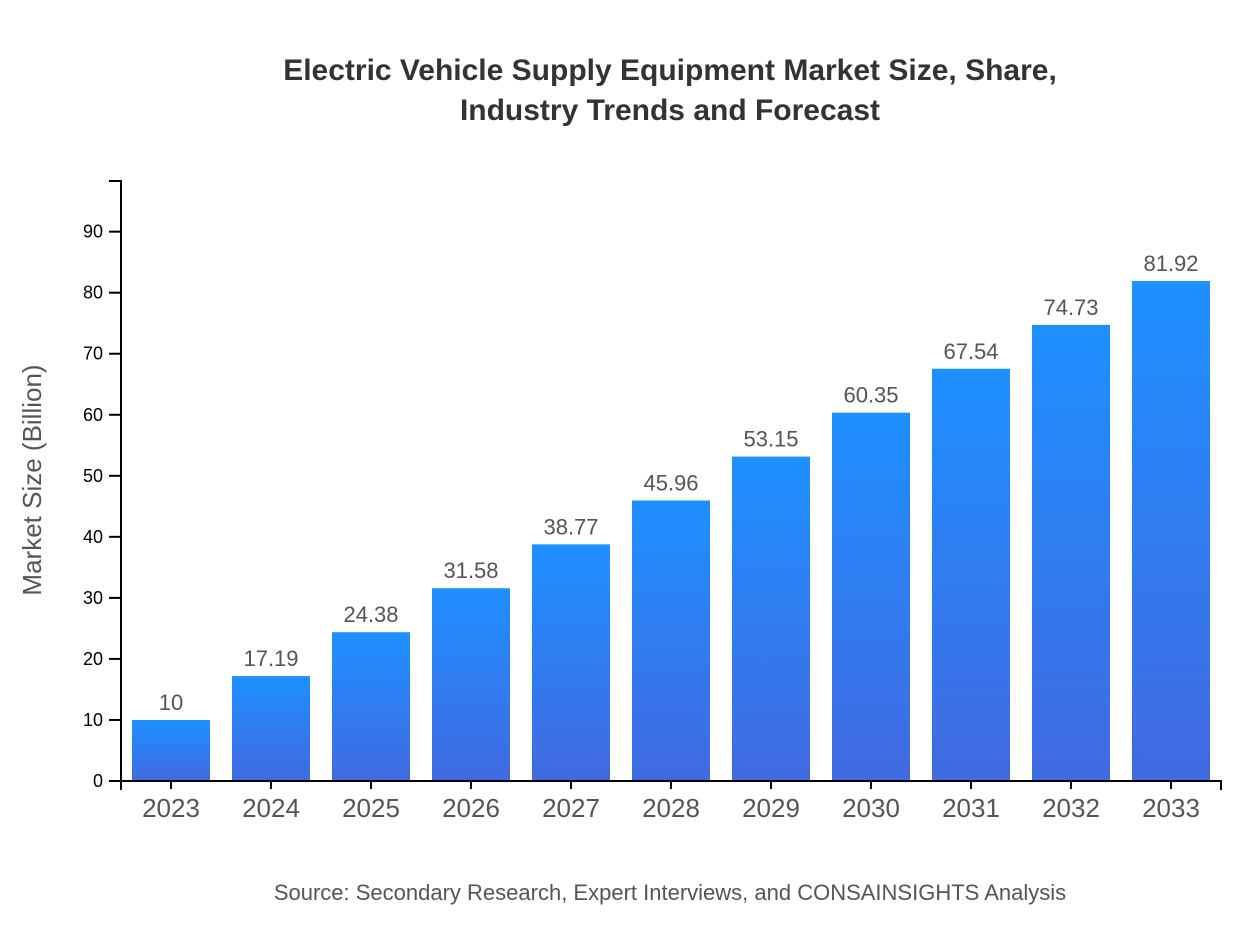 This screenshot has width=1260, height=925. What do you see at coordinates (971, 808) in the screenshot?
I see `x-tick-label: 2031` at bounding box center [971, 808].